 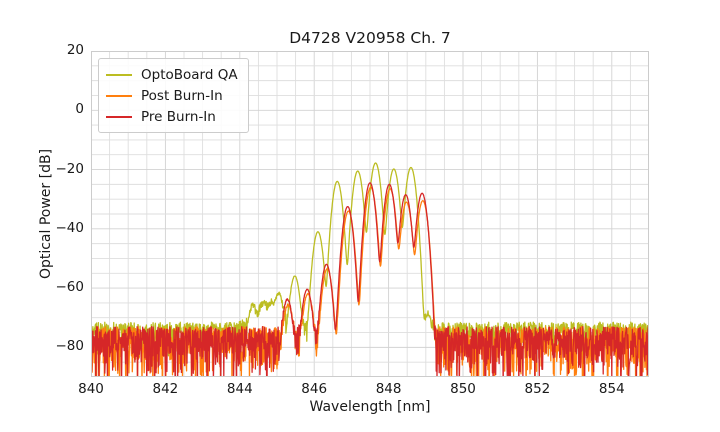 I want to click on y-tick-label: −60, so click(x=70, y=287).